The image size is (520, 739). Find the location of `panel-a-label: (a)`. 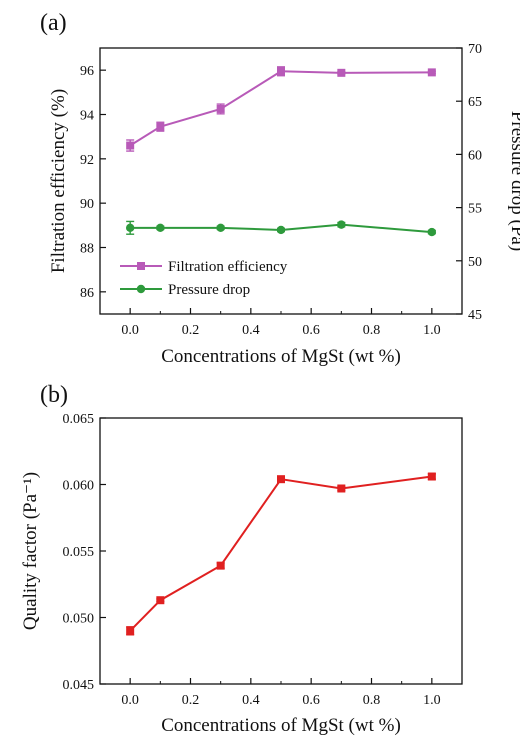

panel-a-label: (a) is located at coordinates (53, 23).